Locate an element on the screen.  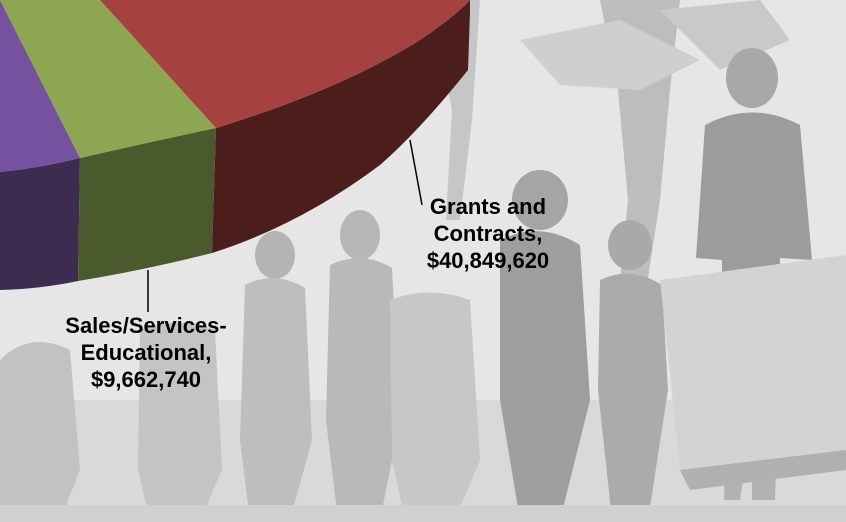
data-label-sales-line-3: $9,662,740 is located at coordinates (146, 379).